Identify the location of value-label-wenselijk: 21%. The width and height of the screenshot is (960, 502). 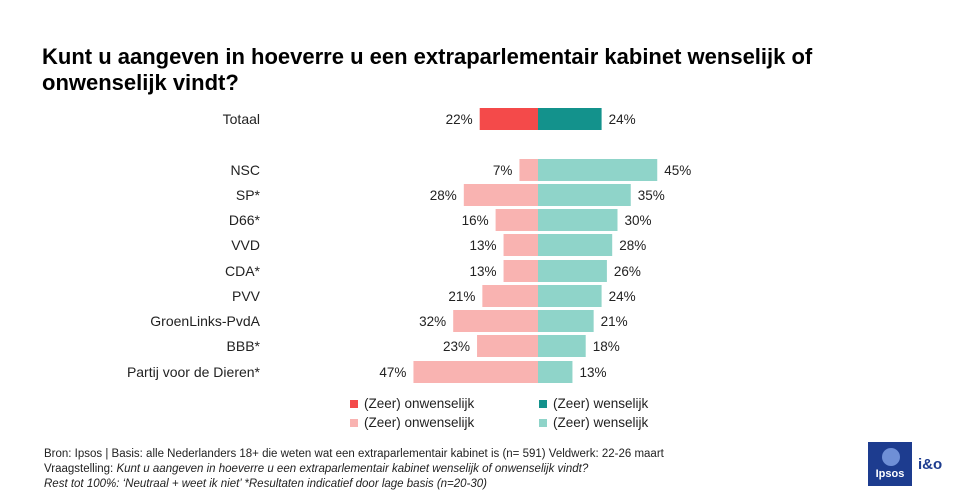
(614, 321).